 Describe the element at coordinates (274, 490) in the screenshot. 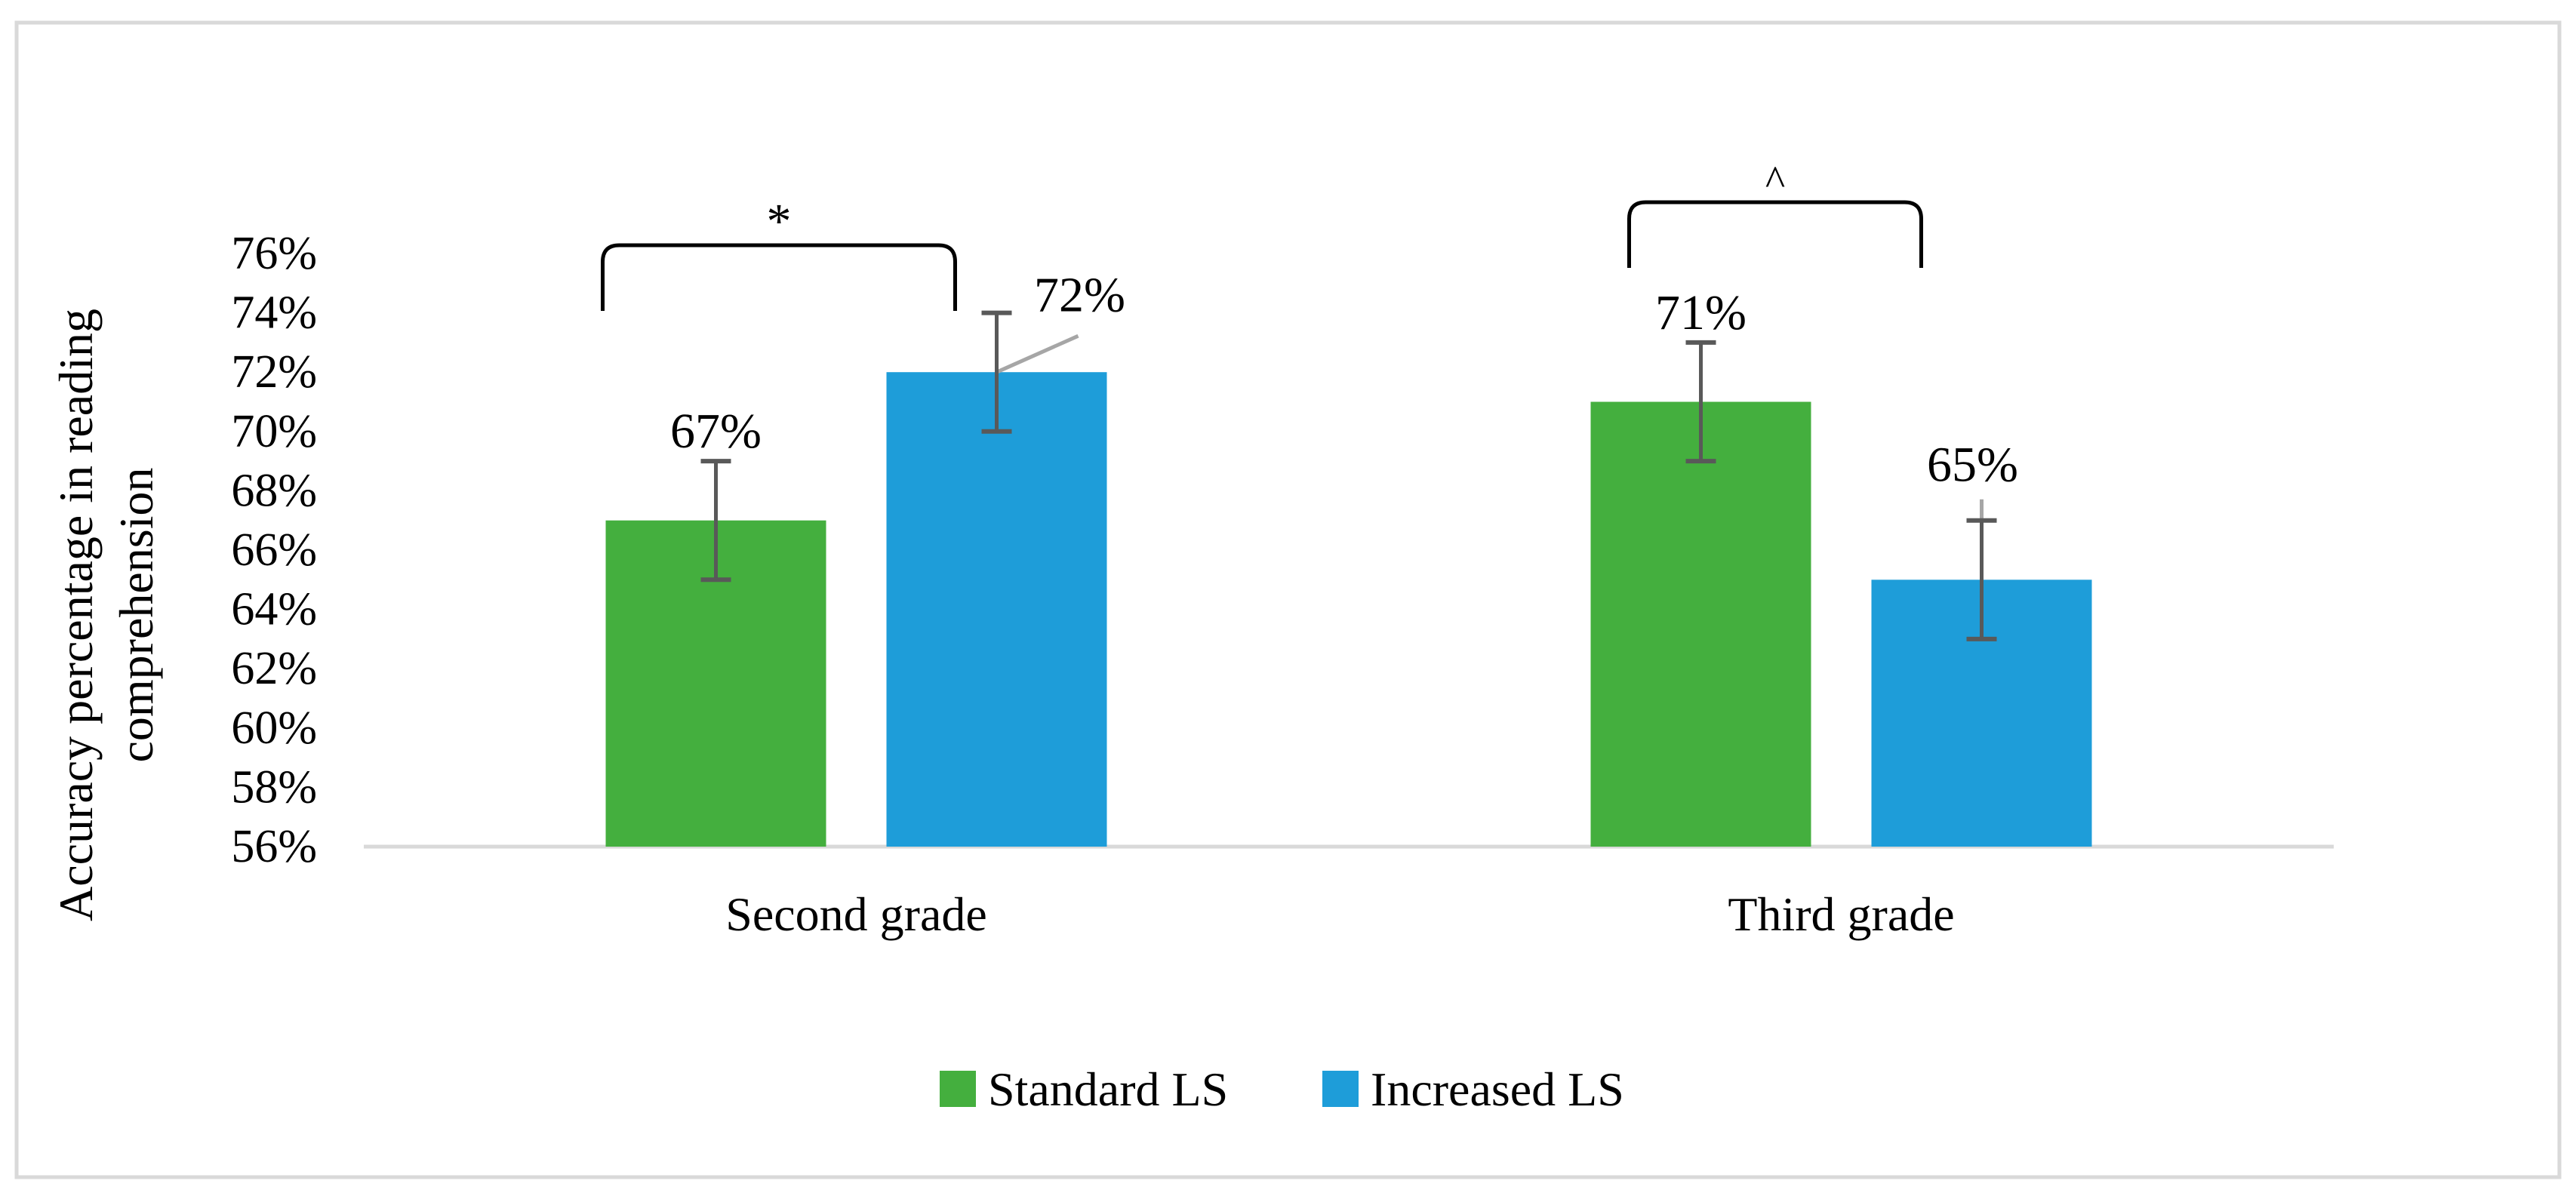

I see `y-tick-label: 68%` at that location.